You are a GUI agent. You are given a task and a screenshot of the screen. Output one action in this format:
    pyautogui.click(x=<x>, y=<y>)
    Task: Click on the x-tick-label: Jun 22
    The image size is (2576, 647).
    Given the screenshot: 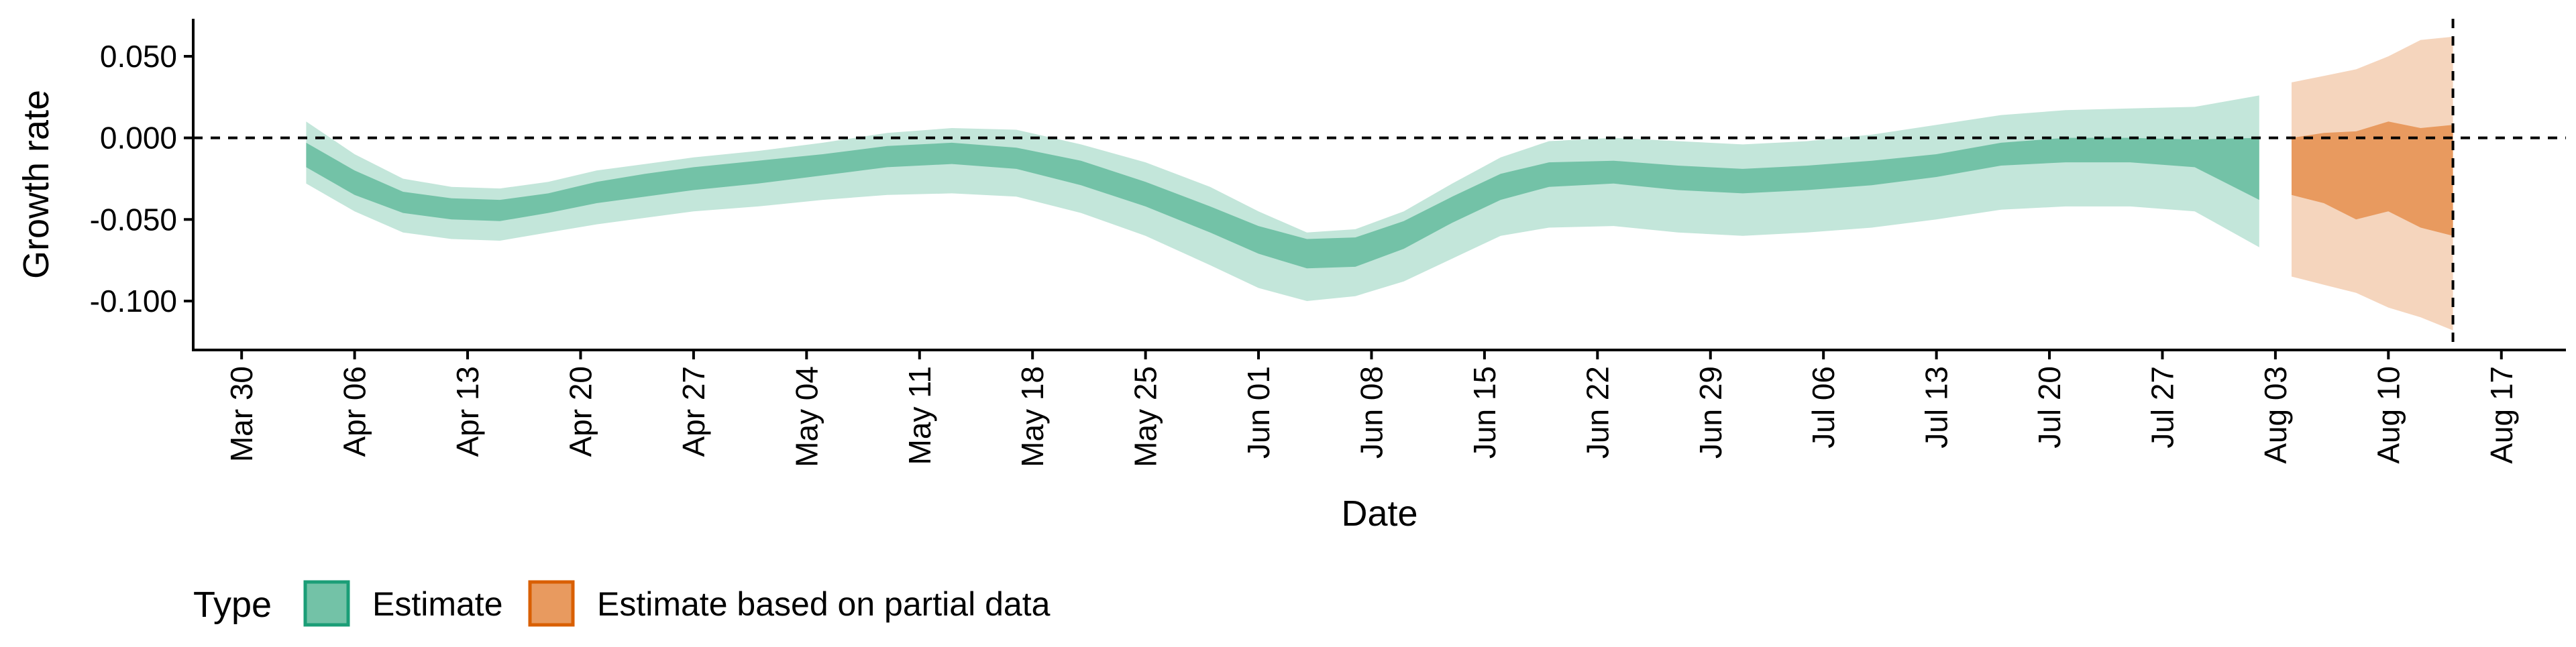 What is the action you would take?
    pyautogui.click(x=1597, y=412)
    